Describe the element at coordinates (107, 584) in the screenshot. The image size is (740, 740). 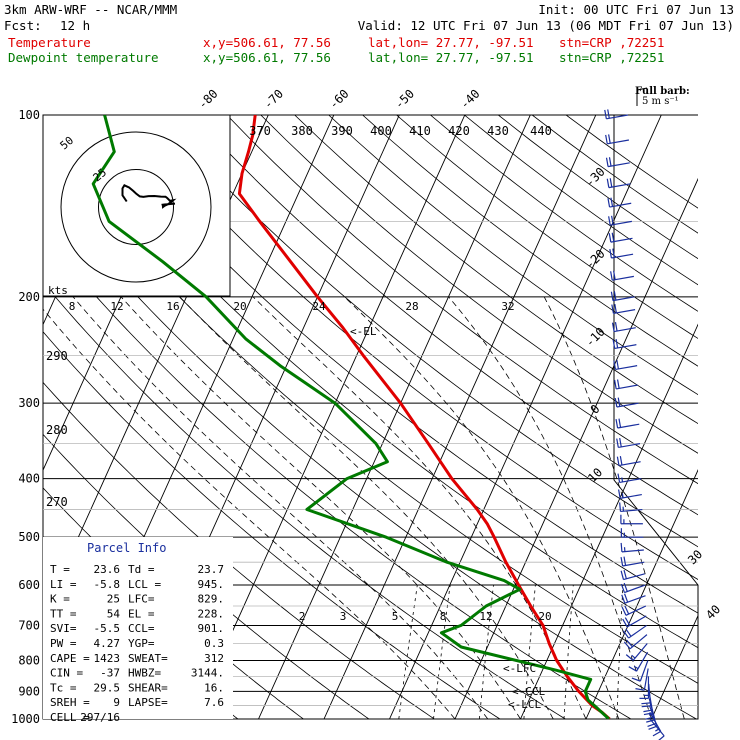
I see `parcel-param-value: -5.8` at that location.